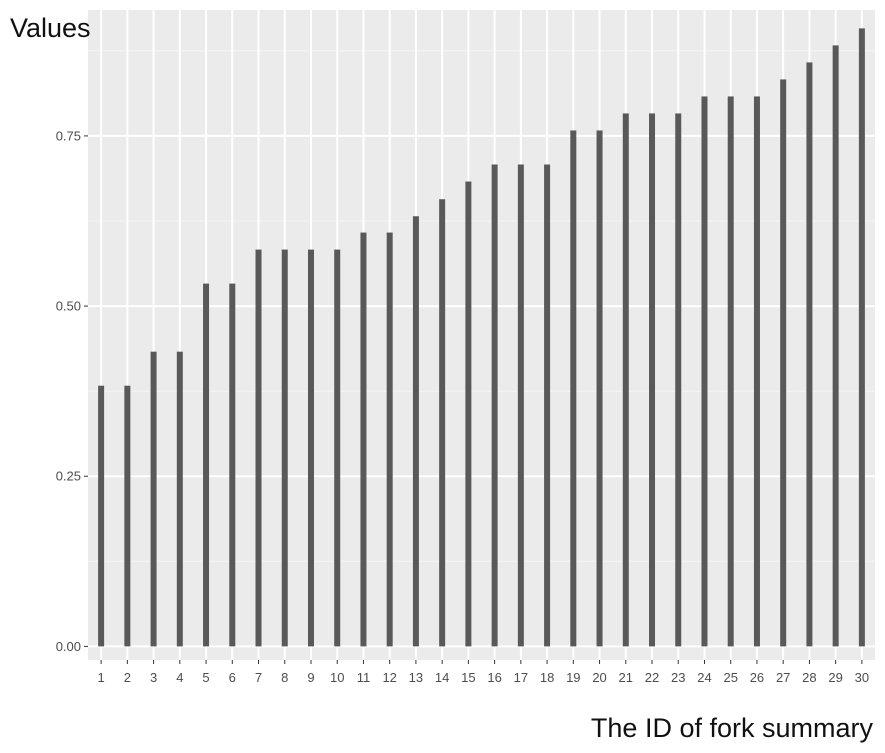 This screenshot has height=753, width=885. Describe the element at coordinates (153, 677) in the screenshot. I see `x-tick-label: 3` at that location.